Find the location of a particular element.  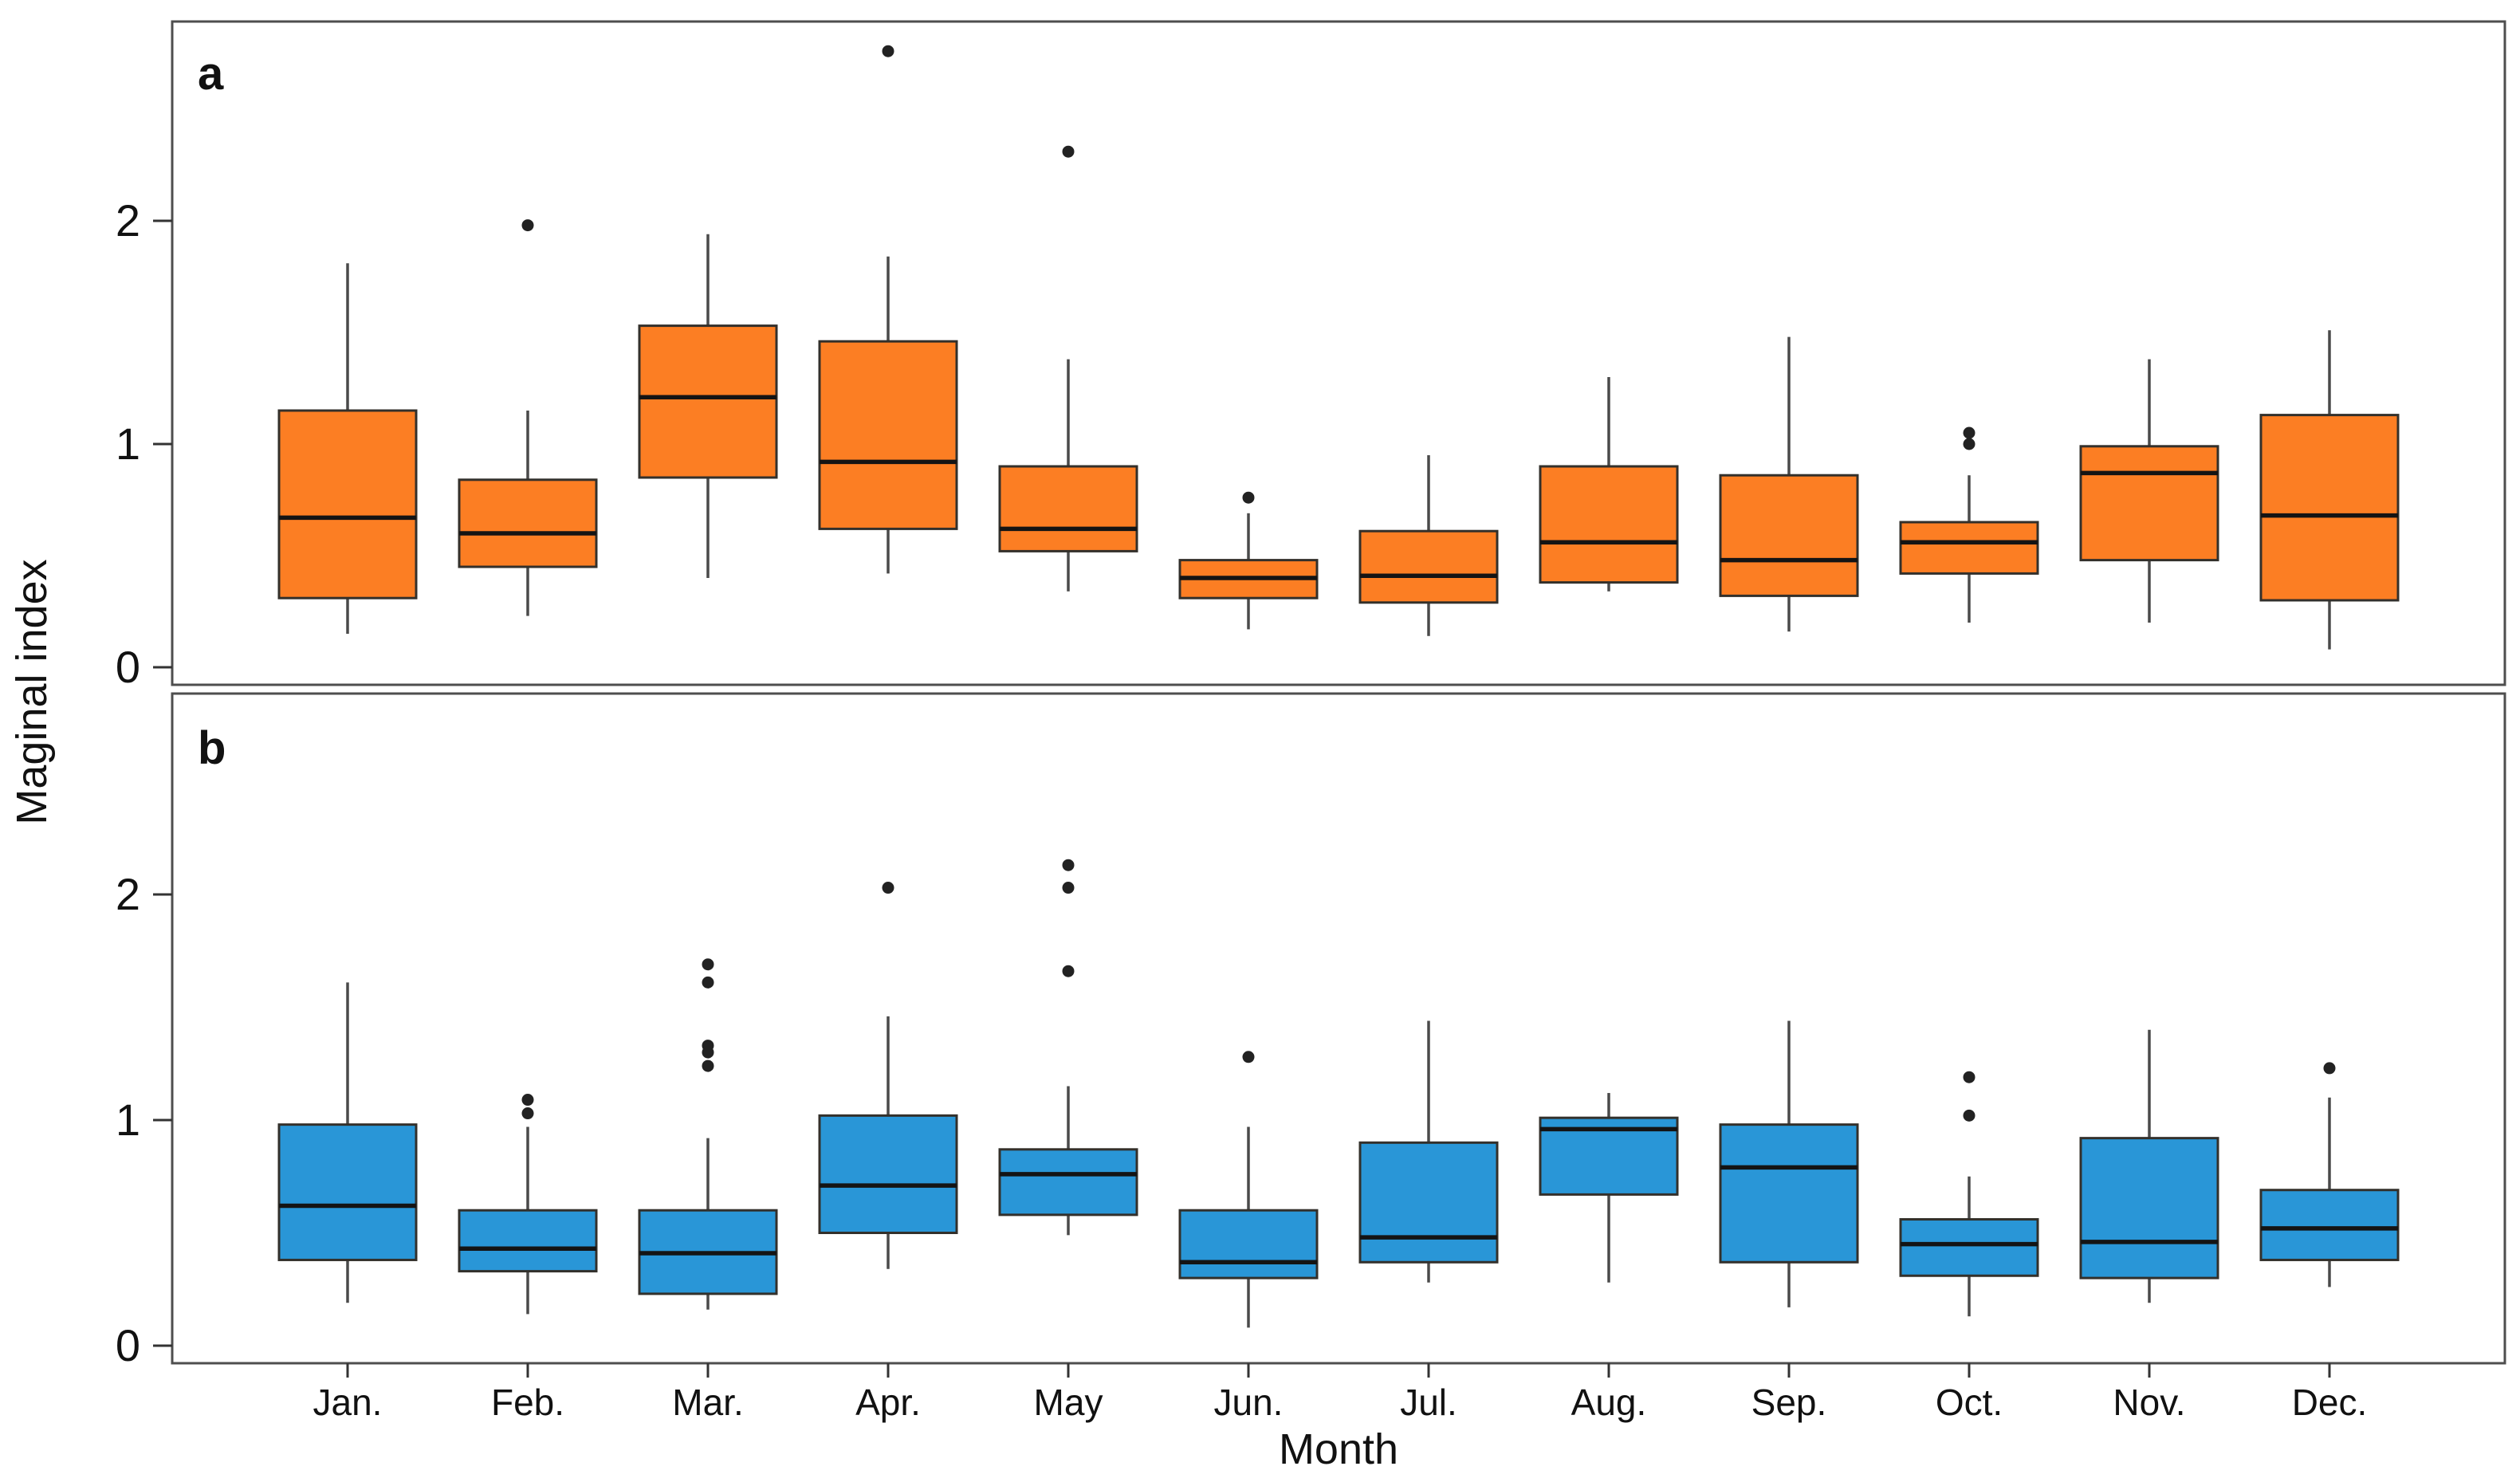

boxplot-b-jun is located at coordinates (1248, 1189).